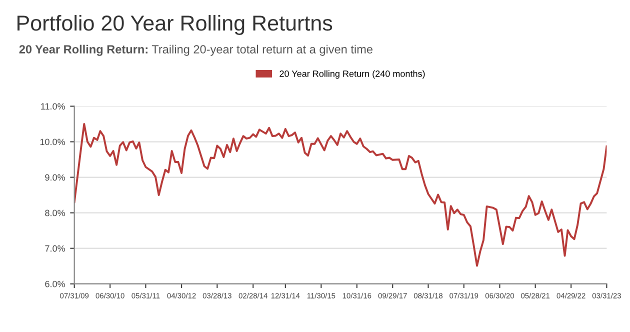 The width and height of the screenshot is (630, 332). Describe the element at coordinates (52, 142) in the screenshot. I see `y-tick-label: 10.0%` at that location.